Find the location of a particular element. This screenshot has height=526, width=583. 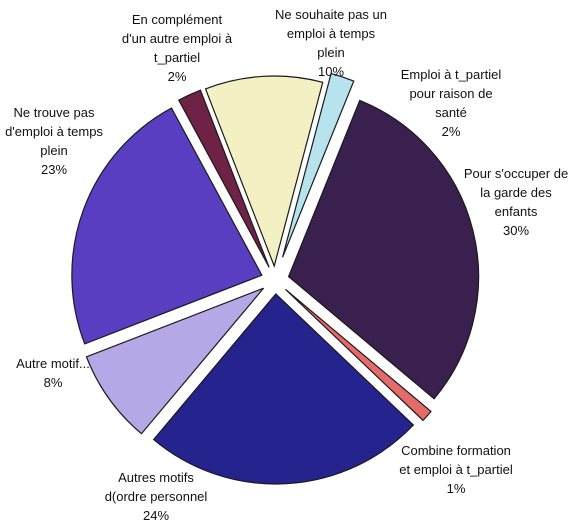

slice-label: Combine formation et emploi à t_partiel 1% is located at coordinates (456, 469).